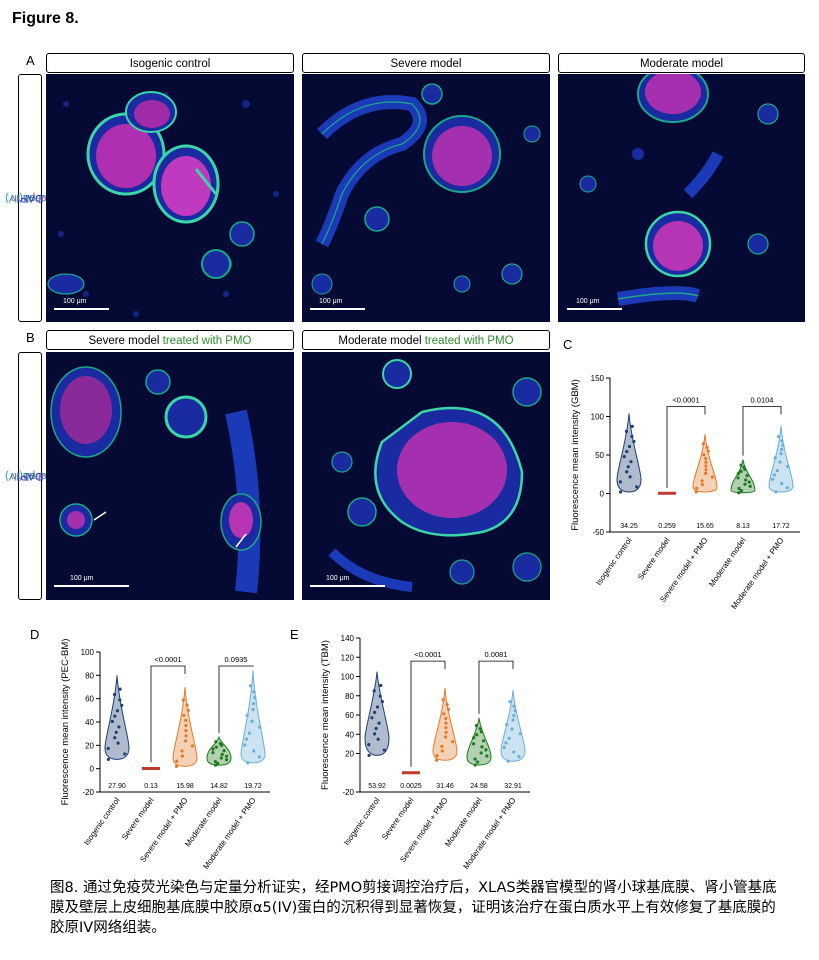 This screenshot has width=819, height=960. Describe the element at coordinates (81, 309) in the screenshot. I see `scale-bar-a1` at that location.